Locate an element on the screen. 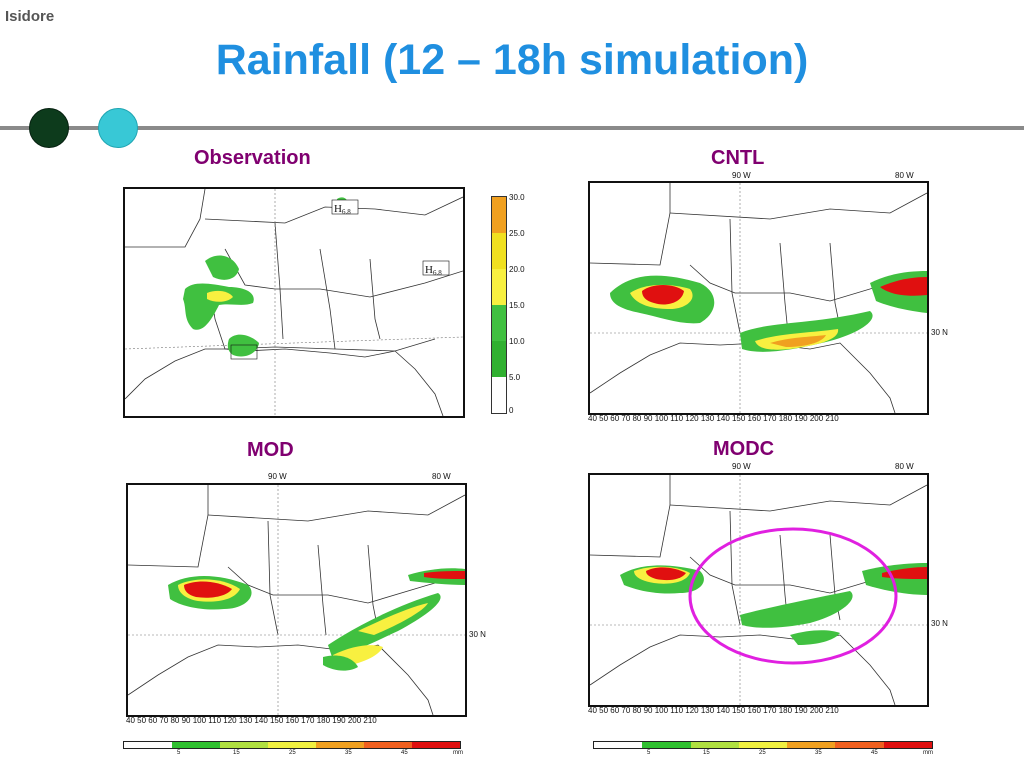  cntl-map is located at coordinates (758, 298).